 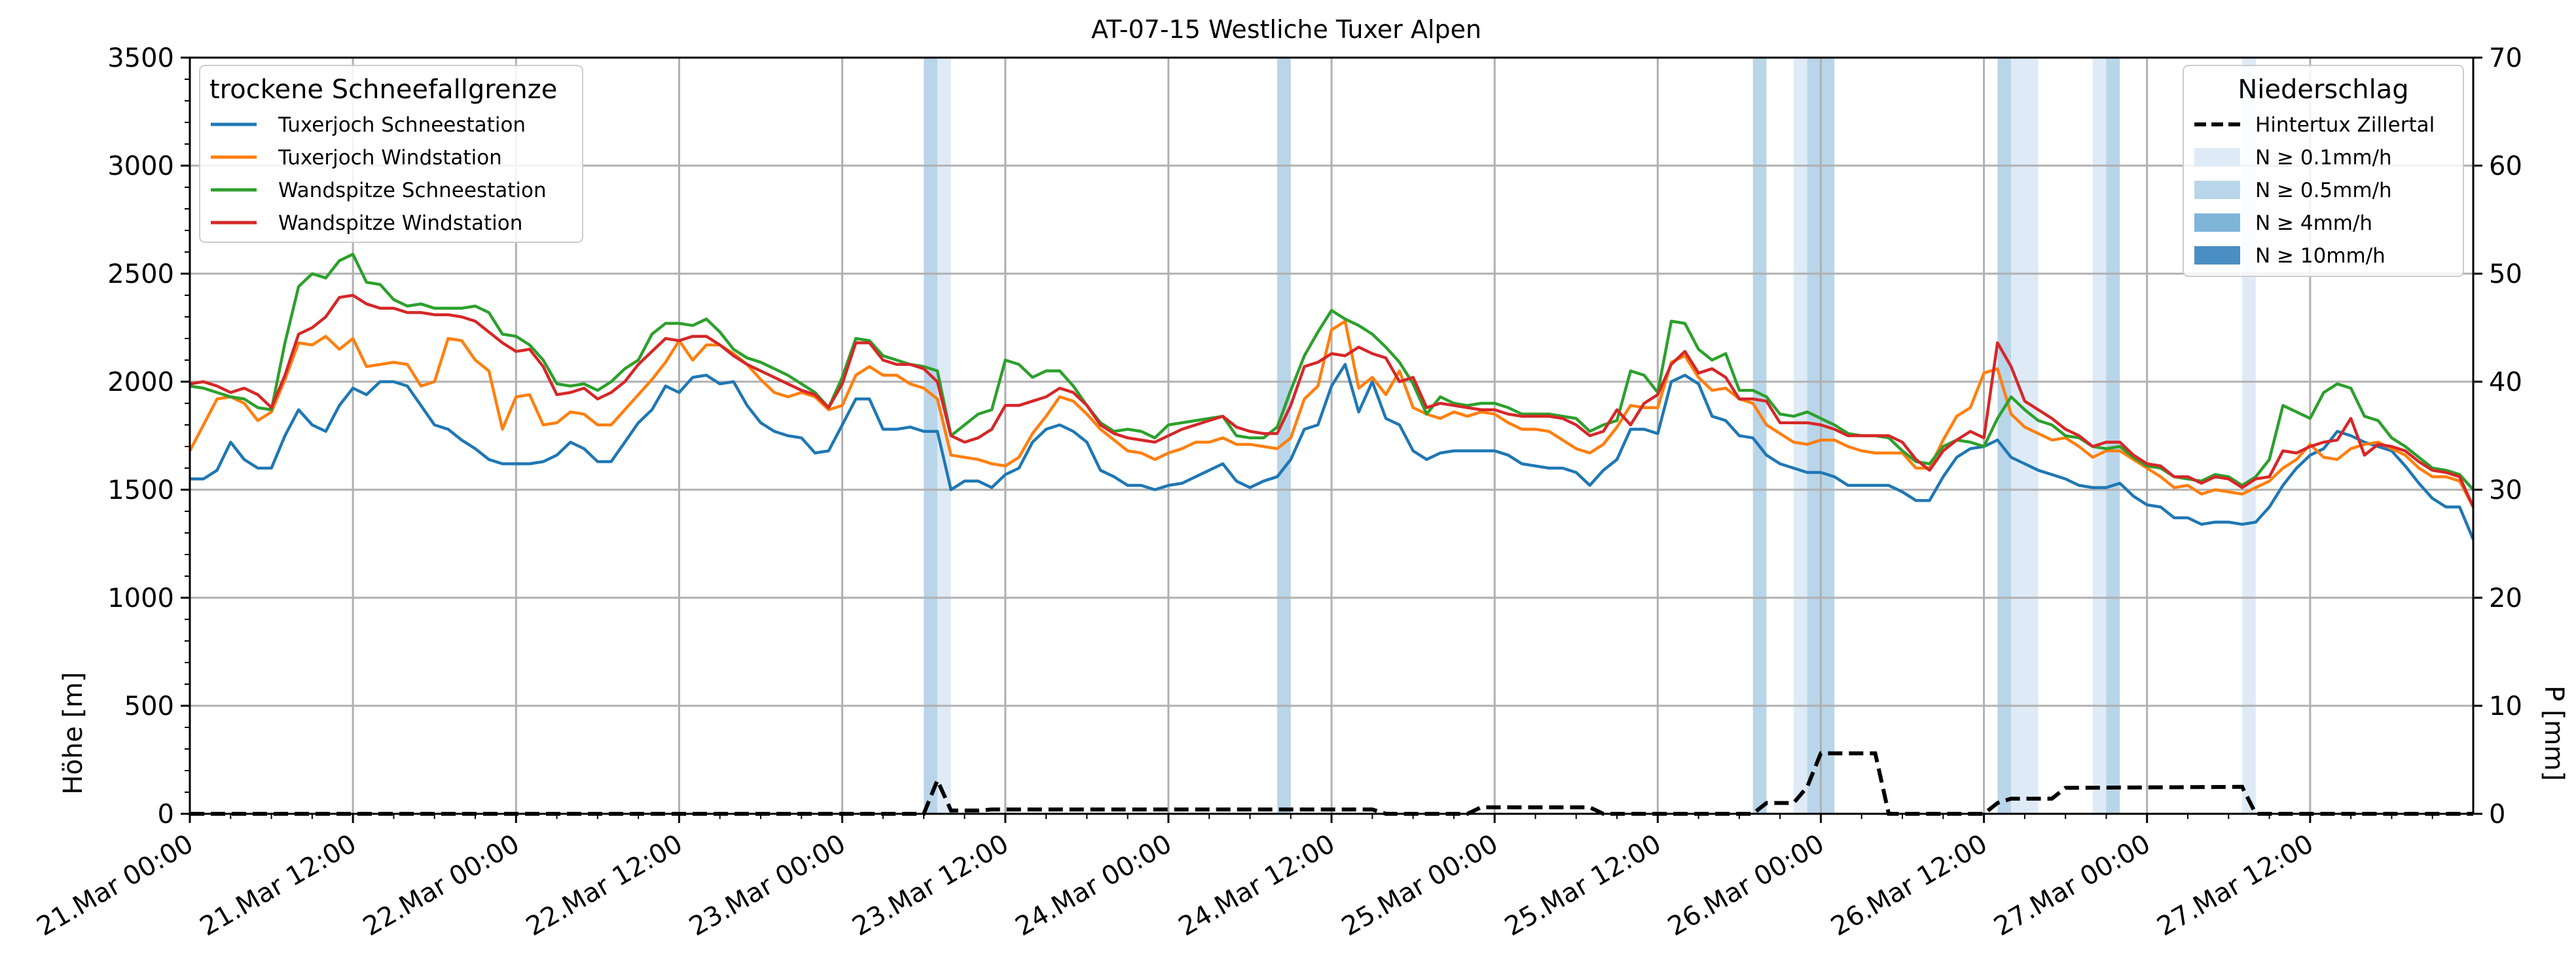 I want to click on y2-tick-label-7: 70, so click(x=2505, y=58).